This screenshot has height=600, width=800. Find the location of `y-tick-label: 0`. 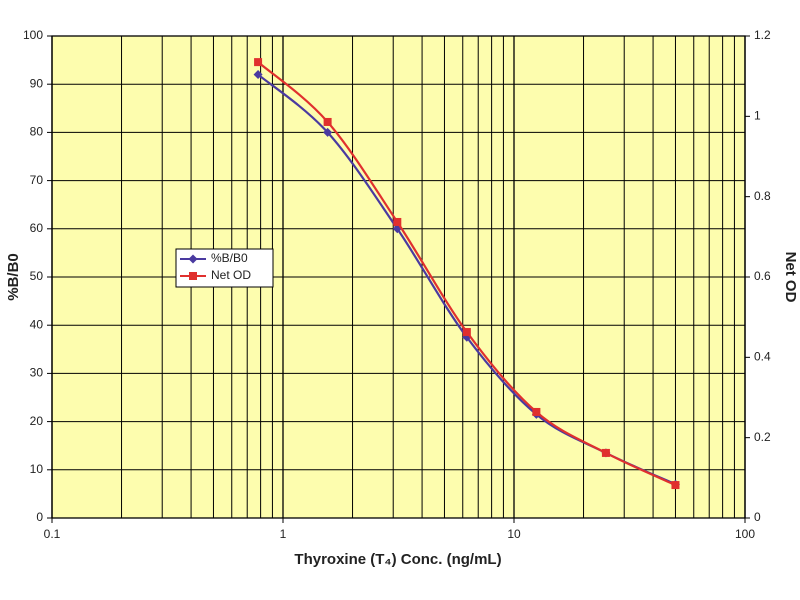

y-tick-label: 0 is located at coordinates (39, 517).